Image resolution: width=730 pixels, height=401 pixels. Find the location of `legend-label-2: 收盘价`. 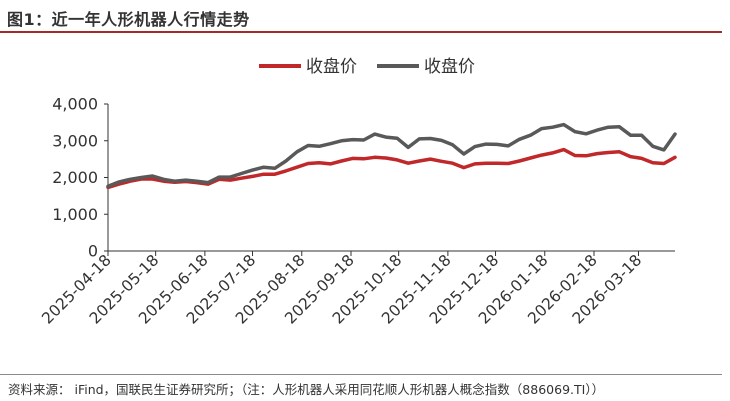

legend-label-2: 收盘价 is located at coordinates (449, 67).